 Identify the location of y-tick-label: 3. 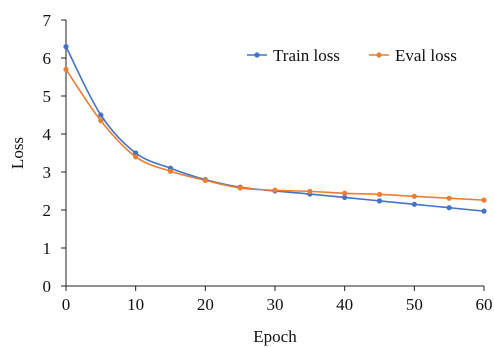
(47, 172).